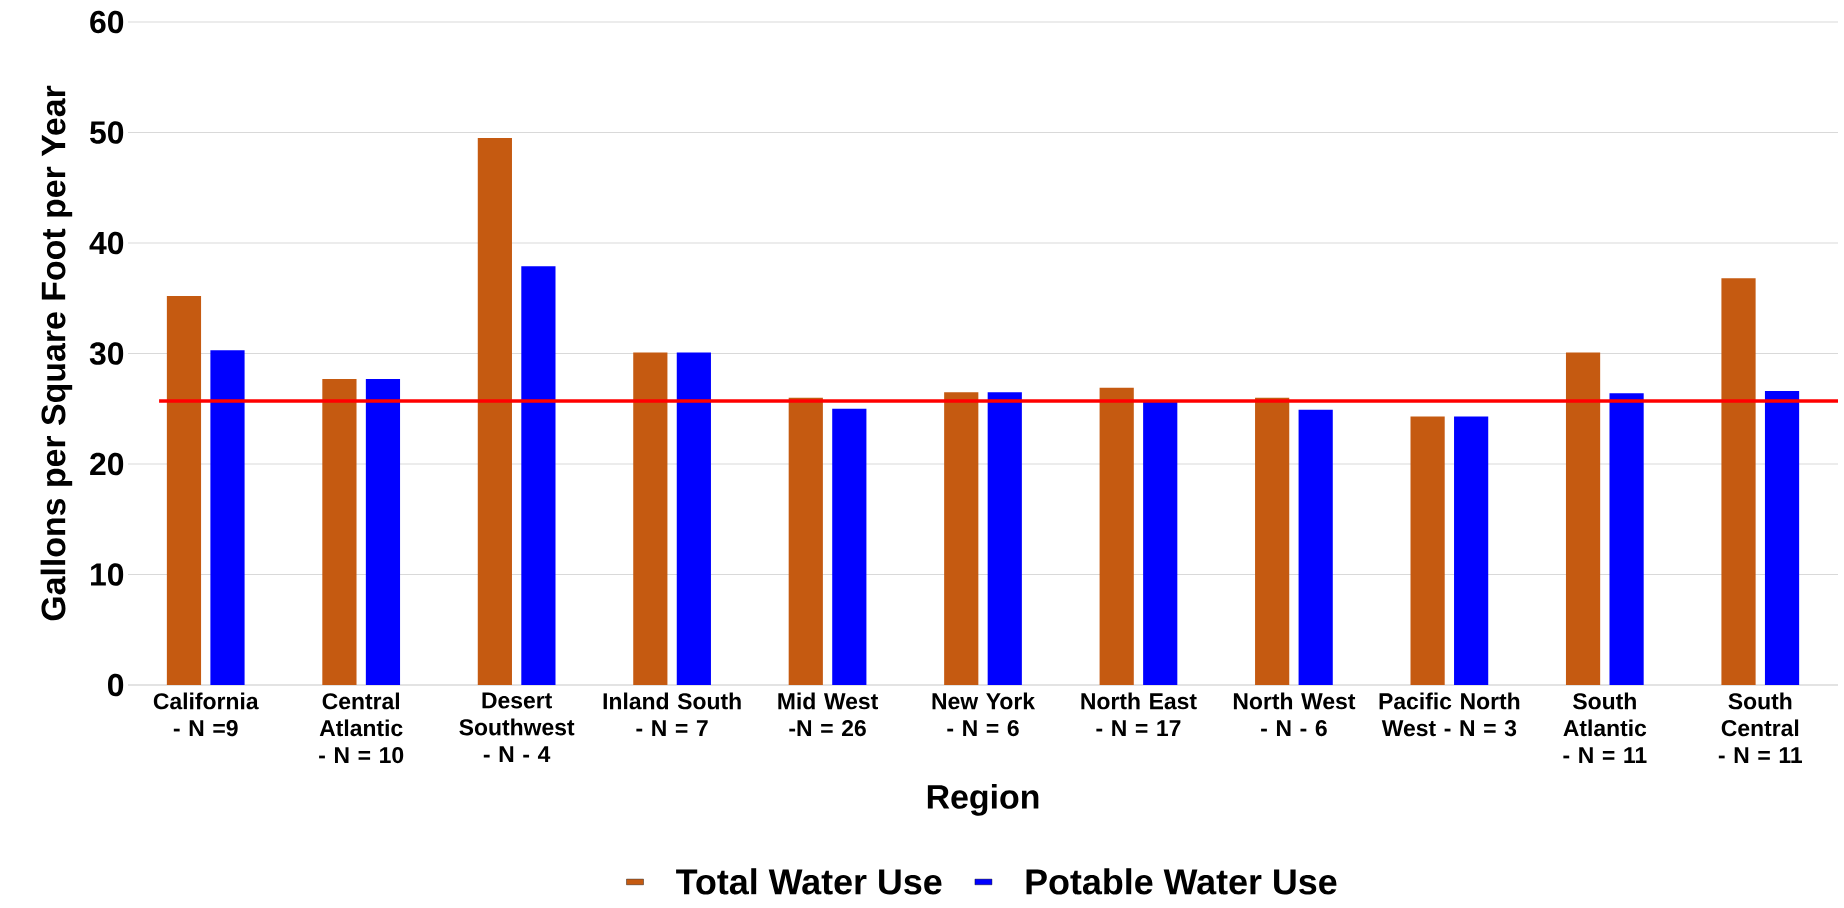  What do you see at coordinates (517, 727) in the screenshot?
I see `x-tick-label: Desert Southwest - N - 4` at bounding box center [517, 727].